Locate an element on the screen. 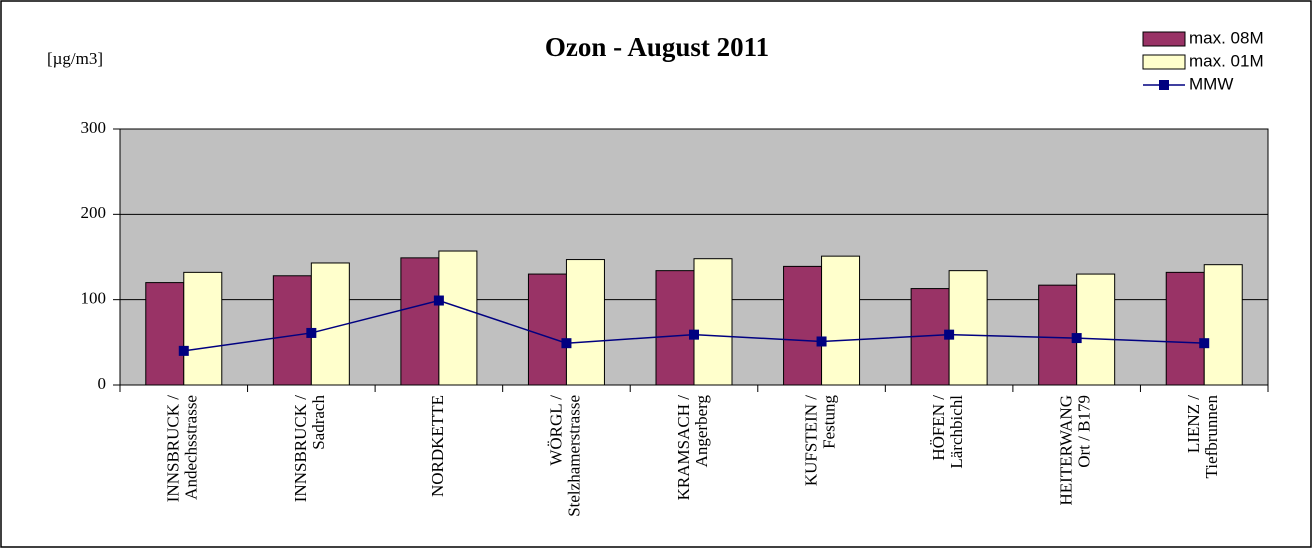 This screenshot has height=549, width=1313. x-tick-label: Tiefbrunnen is located at coordinates (1211, 437).